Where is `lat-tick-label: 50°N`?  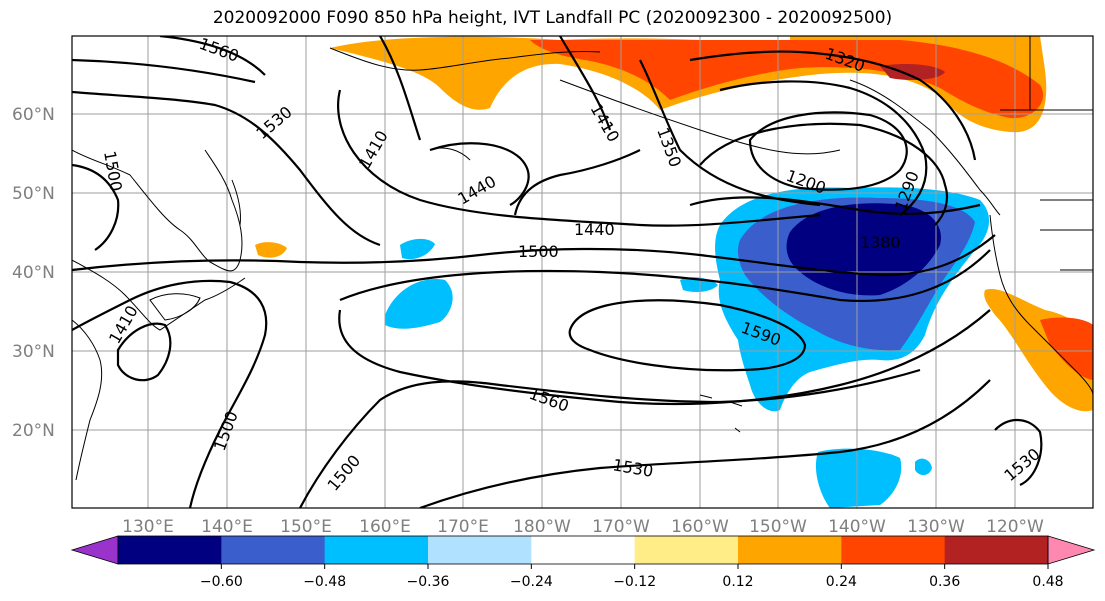 lat-tick-label: 50°N is located at coordinates (33, 194).